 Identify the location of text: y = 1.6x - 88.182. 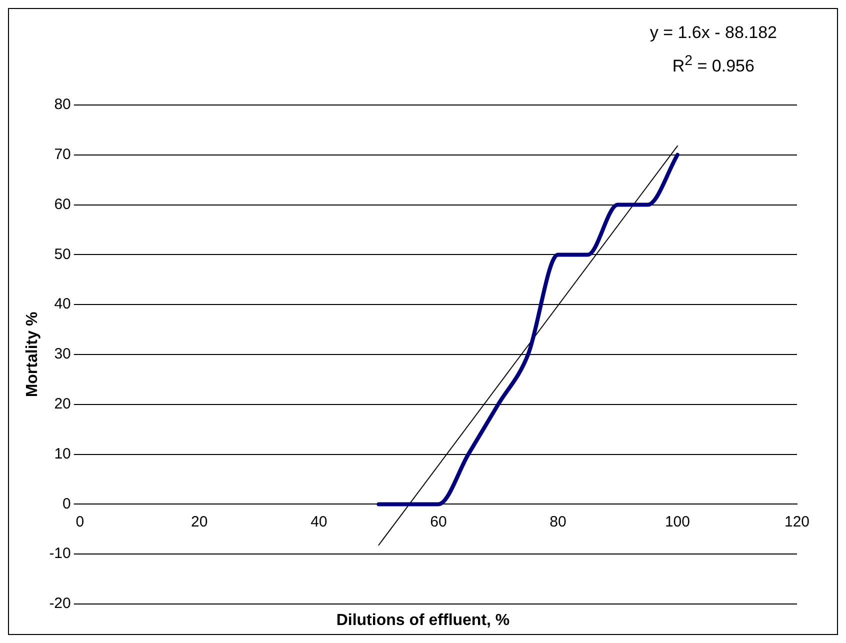
(713, 33).